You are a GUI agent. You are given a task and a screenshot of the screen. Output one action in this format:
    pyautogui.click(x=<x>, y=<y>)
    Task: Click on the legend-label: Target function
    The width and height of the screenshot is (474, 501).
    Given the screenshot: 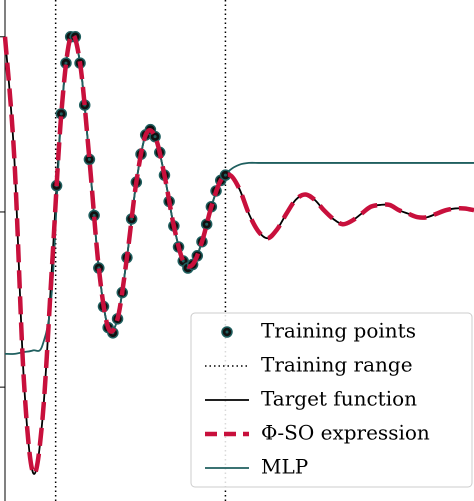 What is the action you would take?
    pyautogui.click(x=339, y=399)
    